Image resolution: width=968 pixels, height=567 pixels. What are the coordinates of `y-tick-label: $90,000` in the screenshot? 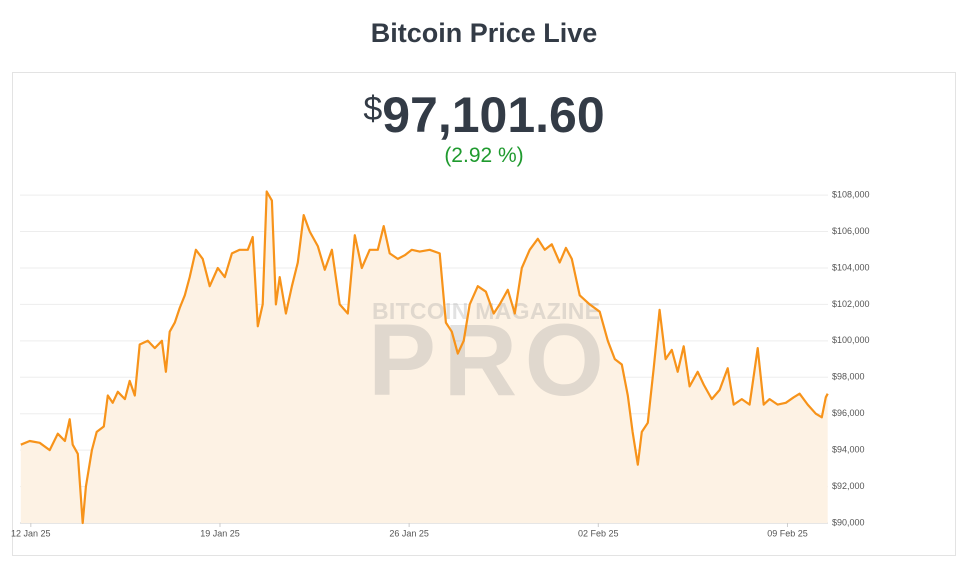 It's located at (848, 522).